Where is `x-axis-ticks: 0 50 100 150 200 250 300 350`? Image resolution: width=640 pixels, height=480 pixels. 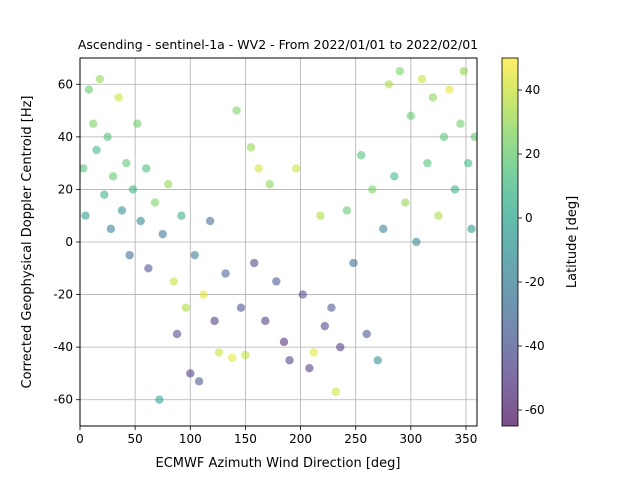
x-axis-ticks: 0 50 100 150 200 250 300 350 is located at coordinates (276, 436).